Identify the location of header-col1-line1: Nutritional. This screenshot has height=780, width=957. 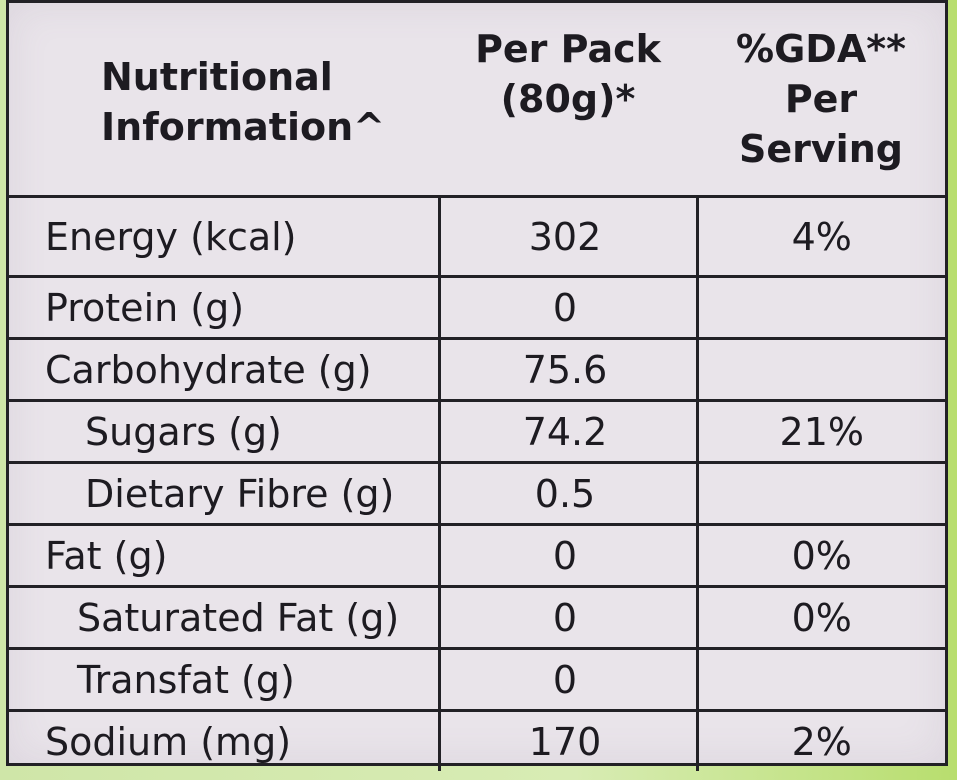
(217, 77).